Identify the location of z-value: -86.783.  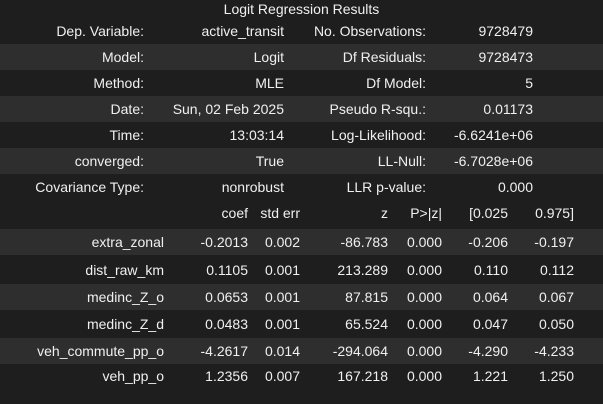
(364, 242).